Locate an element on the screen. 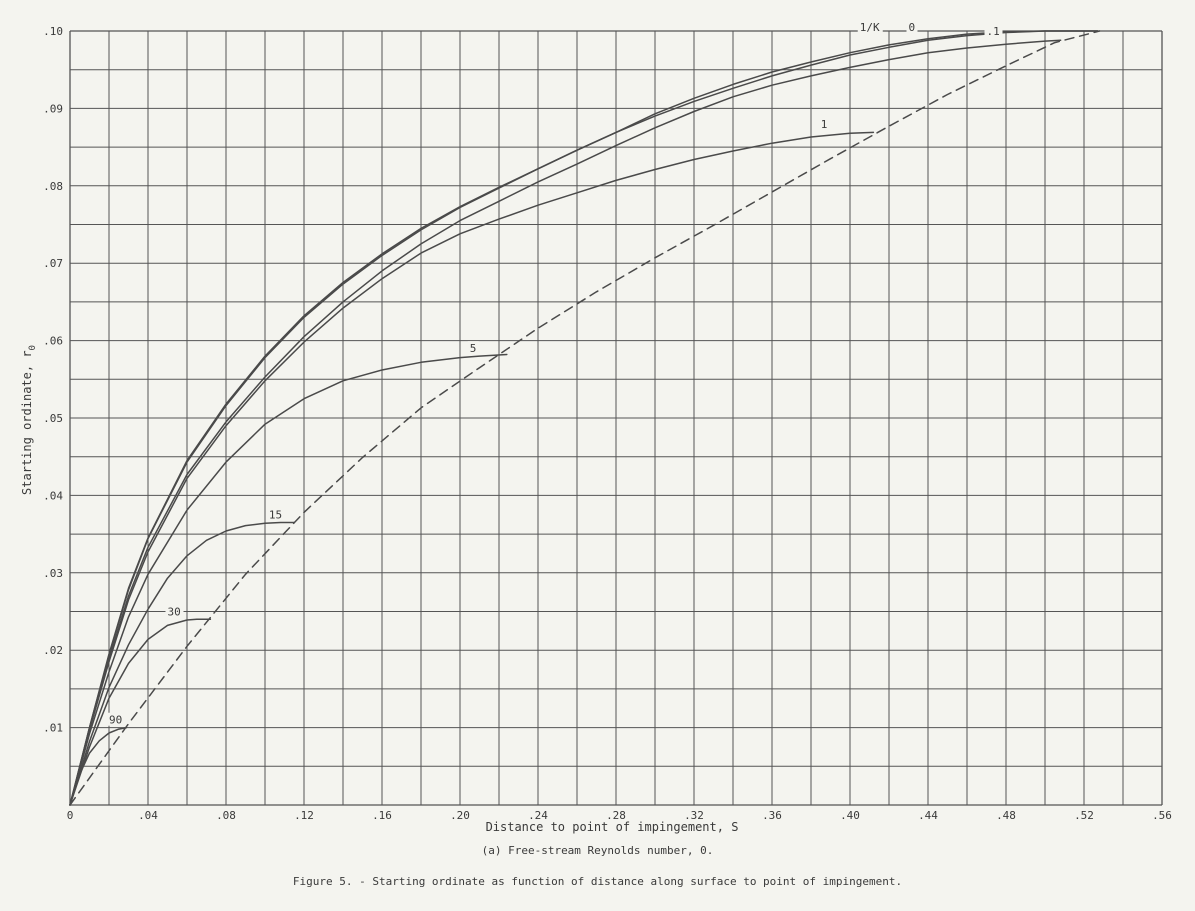  x-tick-label: .36 is located at coordinates (772, 815).